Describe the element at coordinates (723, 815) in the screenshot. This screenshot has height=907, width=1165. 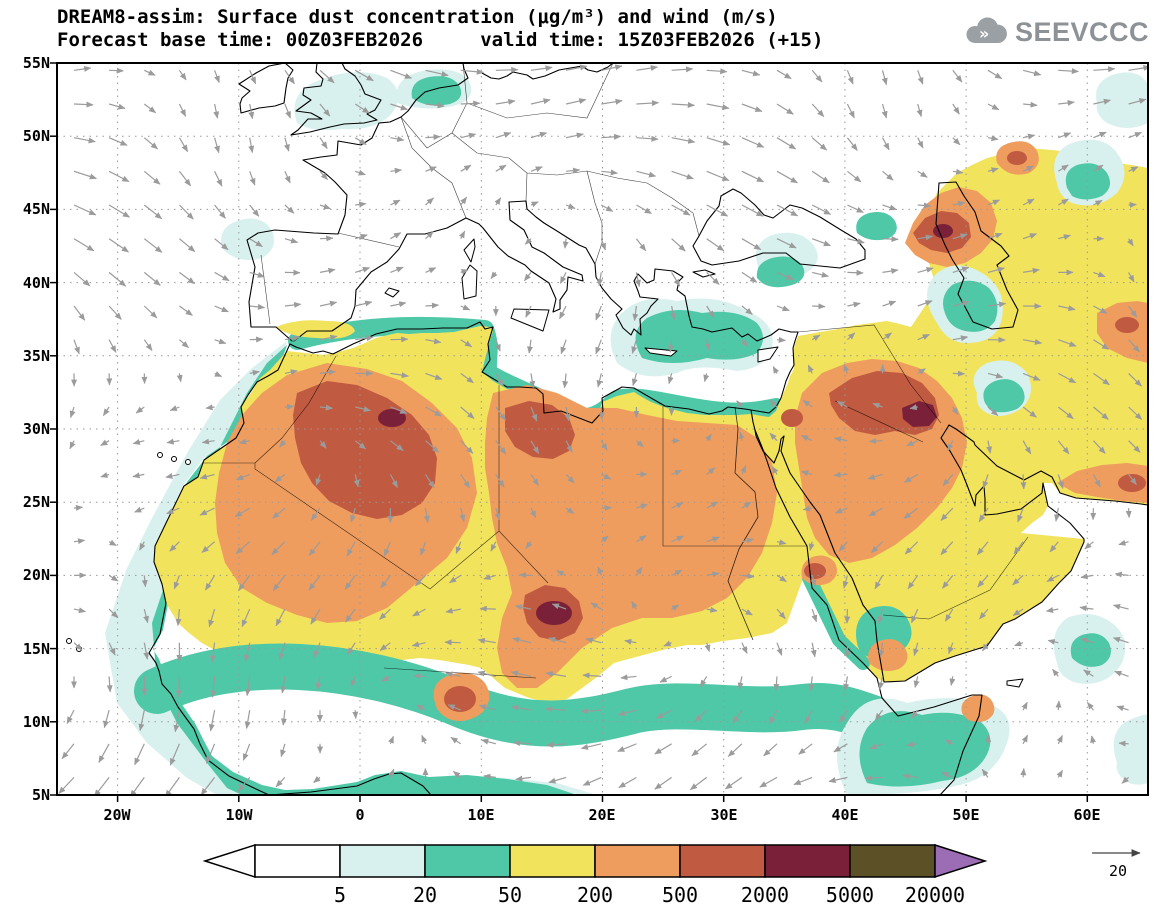
I see `x-tick-label: 30E` at that location.